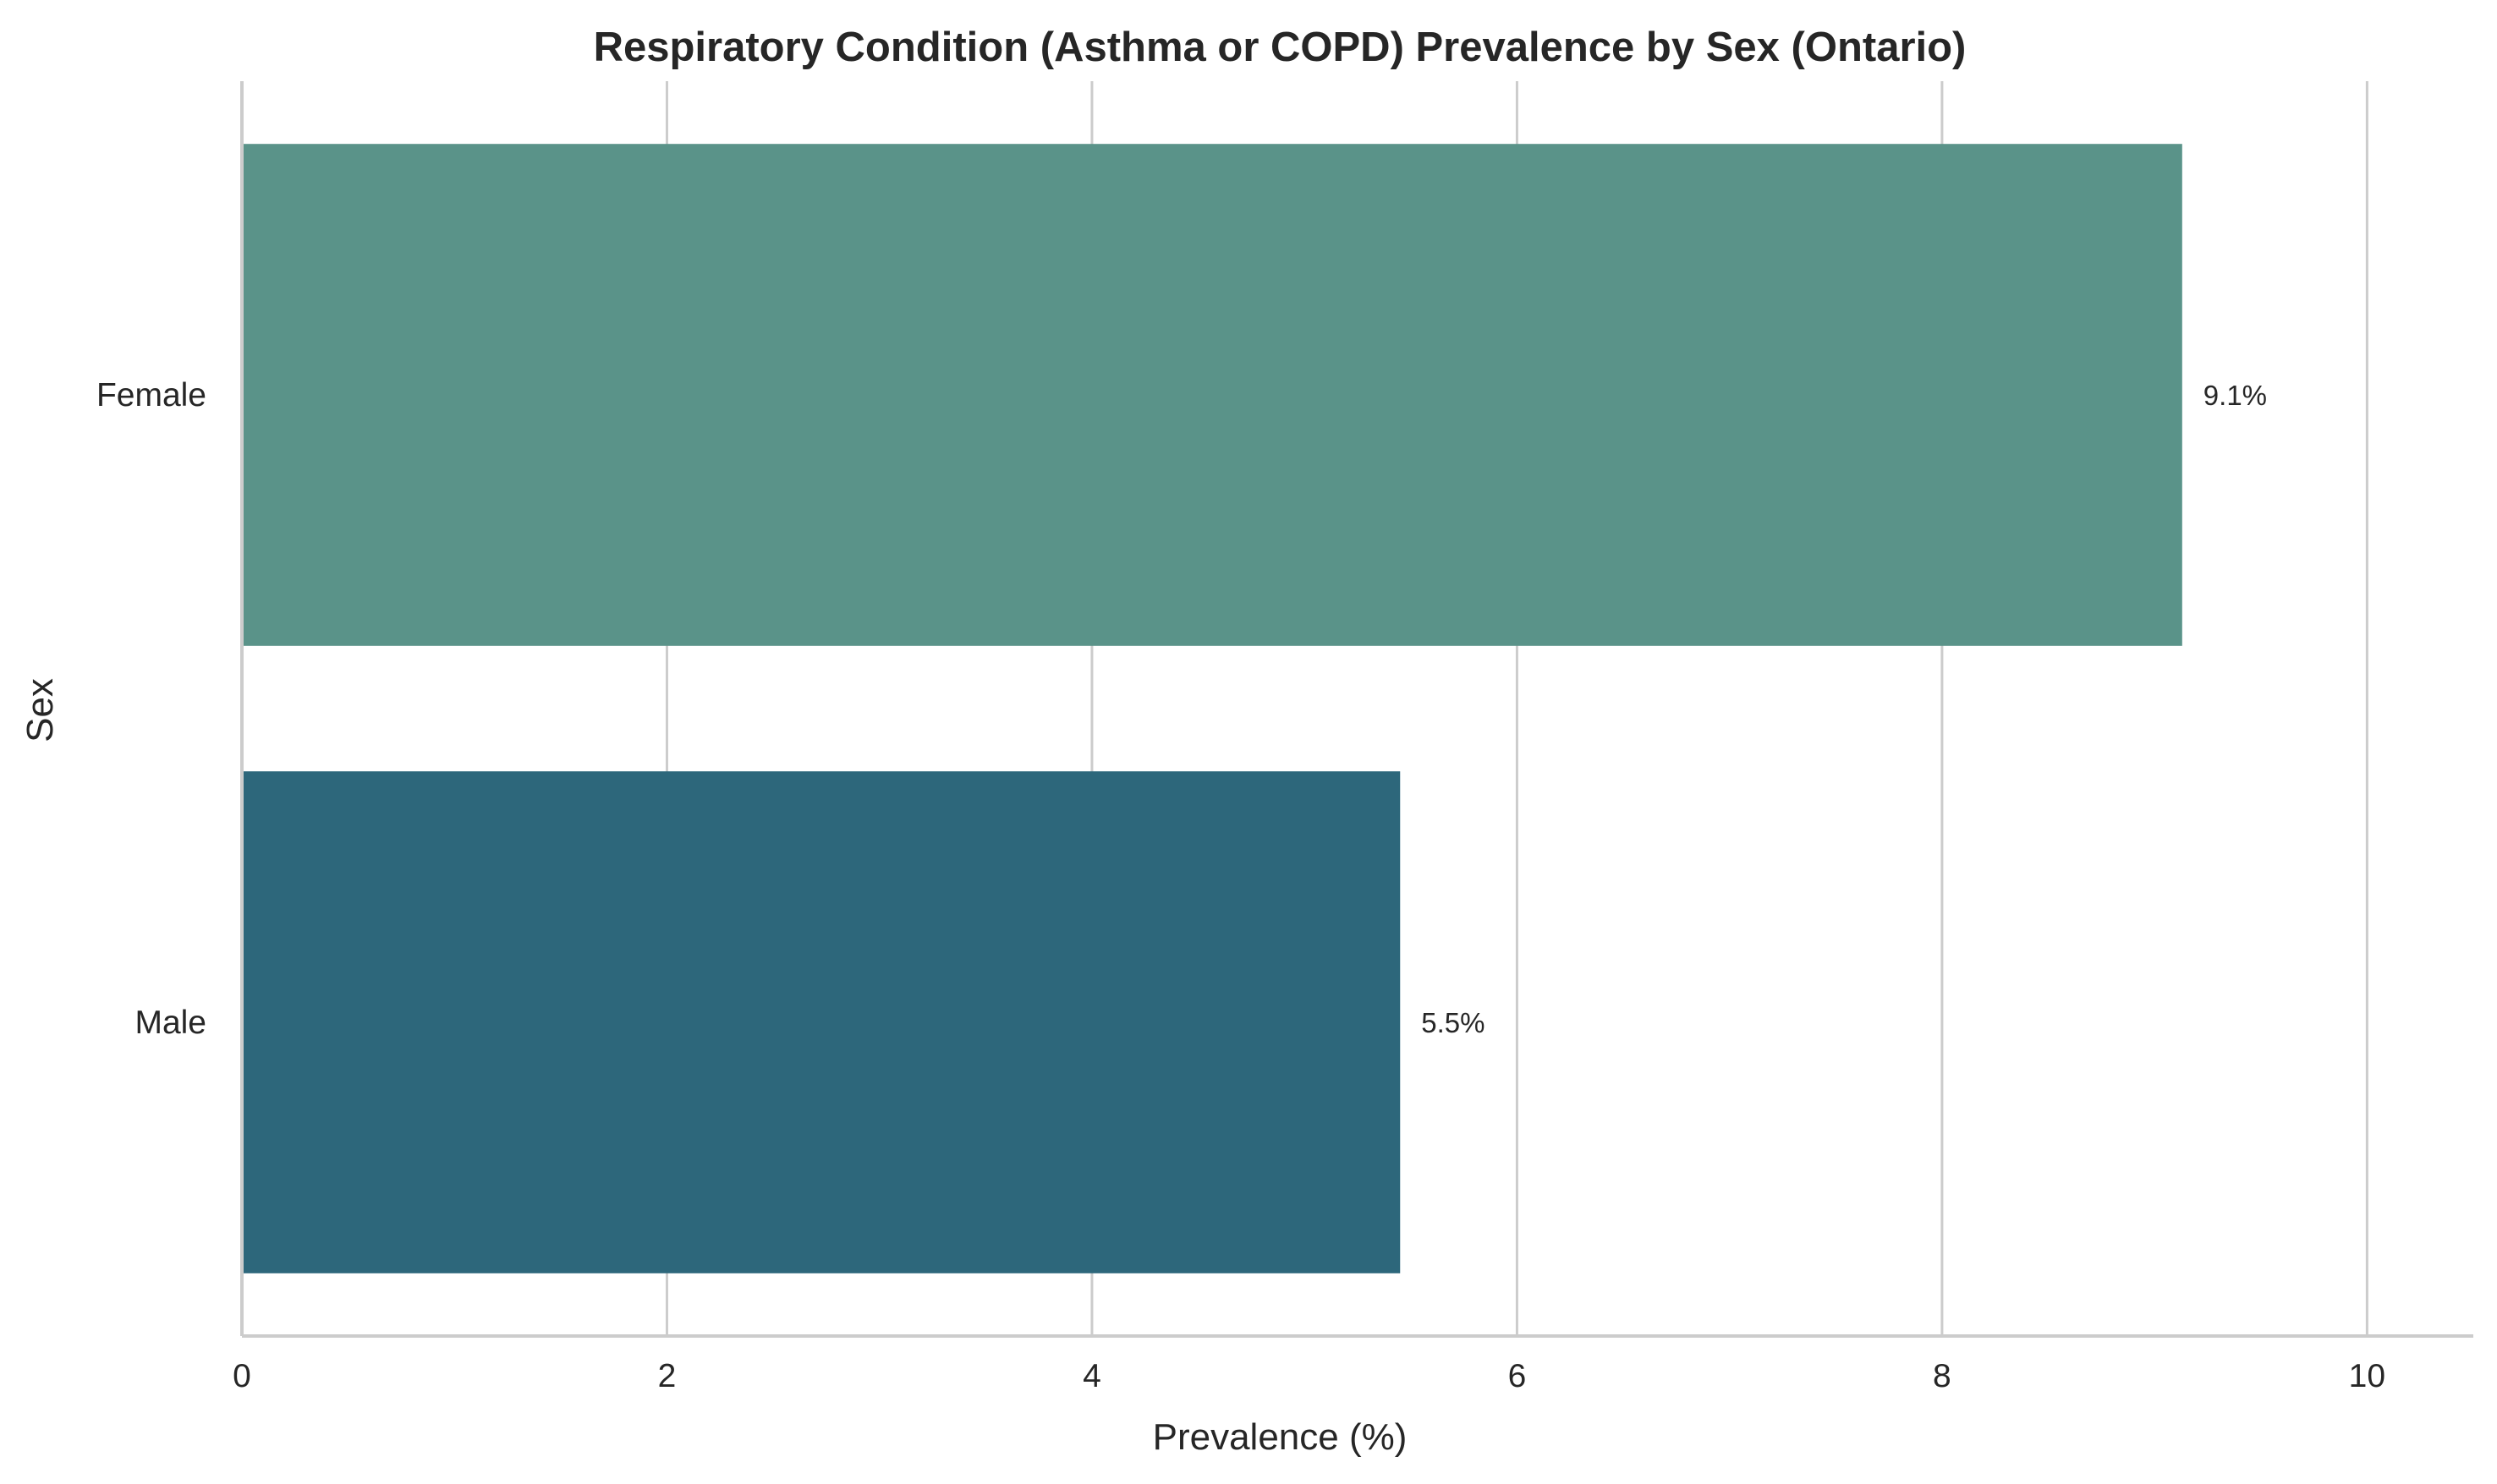 Image resolution: width=2497 pixels, height=1484 pixels. Describe the element at coordinates (2235, 395) in the screenshot. I see `data-label-female: 9.1%` at that location.